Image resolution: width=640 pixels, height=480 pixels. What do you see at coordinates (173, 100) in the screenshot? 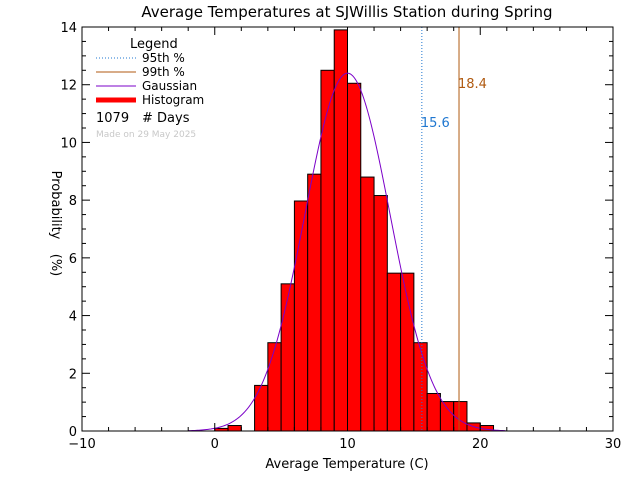
I see `legend-entry-label: Histogram` at bounding box center [173, 100].